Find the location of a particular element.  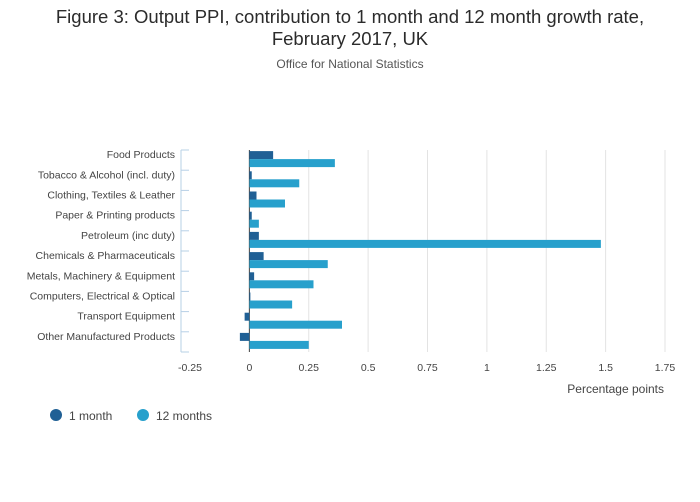

category-label: Food Products is located at coordinates (141, 155).